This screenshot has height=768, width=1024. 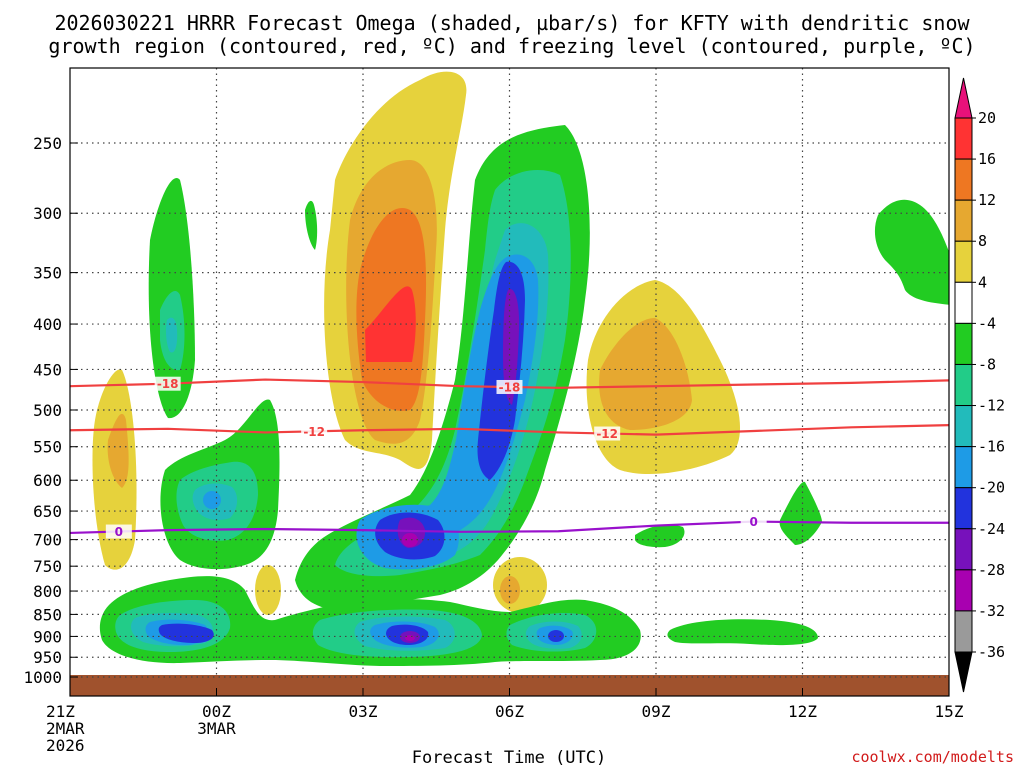 I want to click on colorbar-label: 20, so click(x=987, y=118).